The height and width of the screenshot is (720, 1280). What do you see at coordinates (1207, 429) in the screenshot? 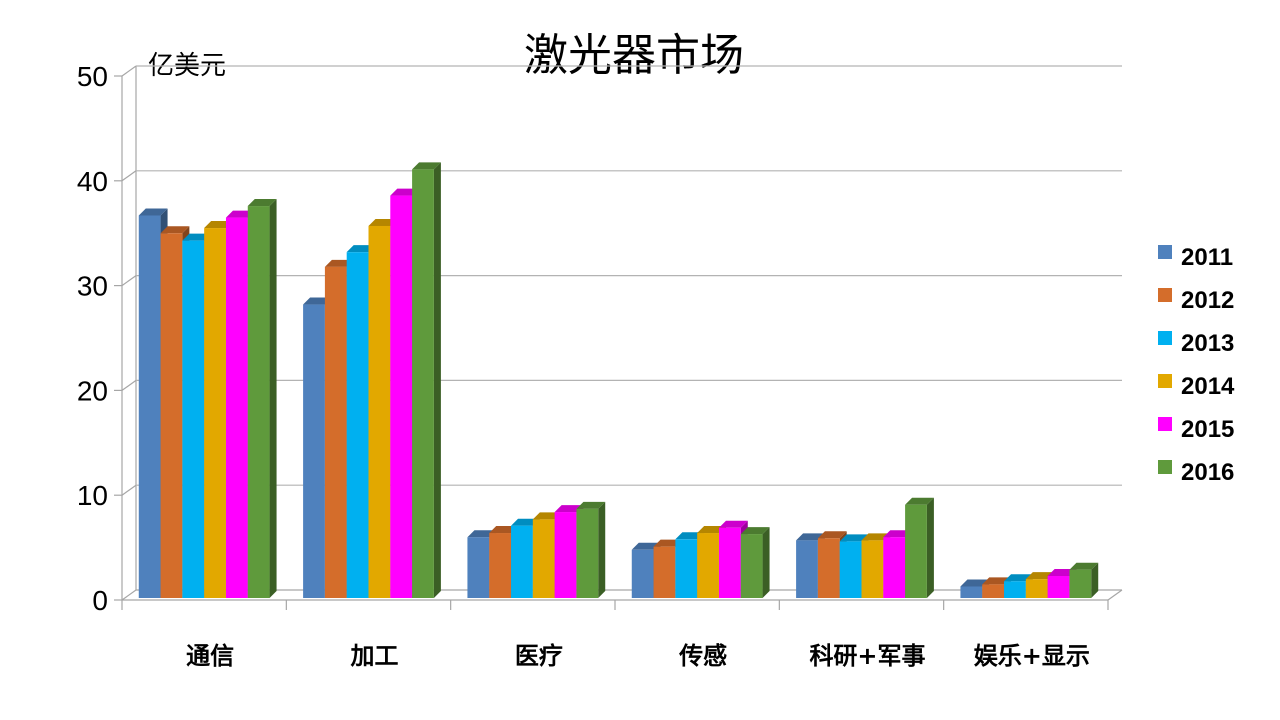
I see `legend-label: 2015` at bounding box center [1207, 429].